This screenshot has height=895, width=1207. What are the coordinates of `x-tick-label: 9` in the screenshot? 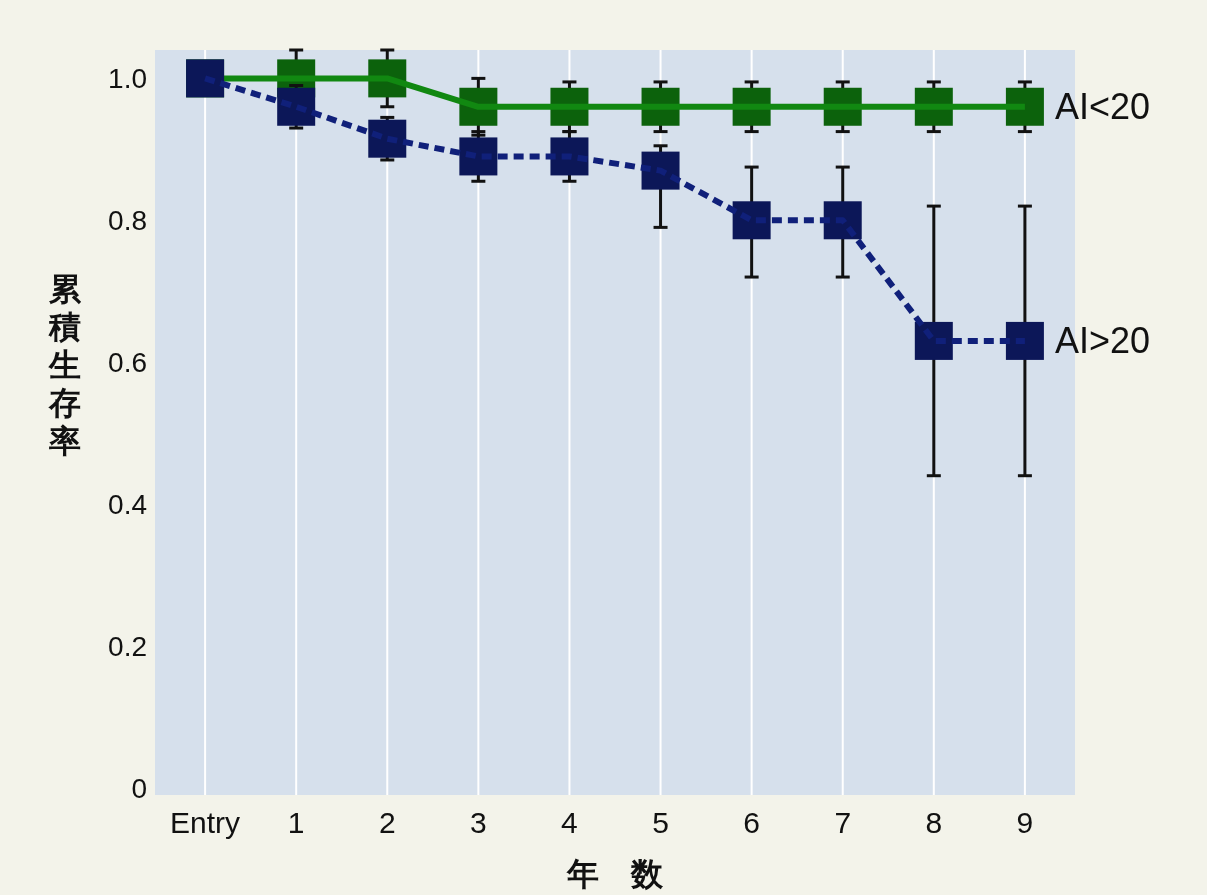 It's located at (1025, 822).